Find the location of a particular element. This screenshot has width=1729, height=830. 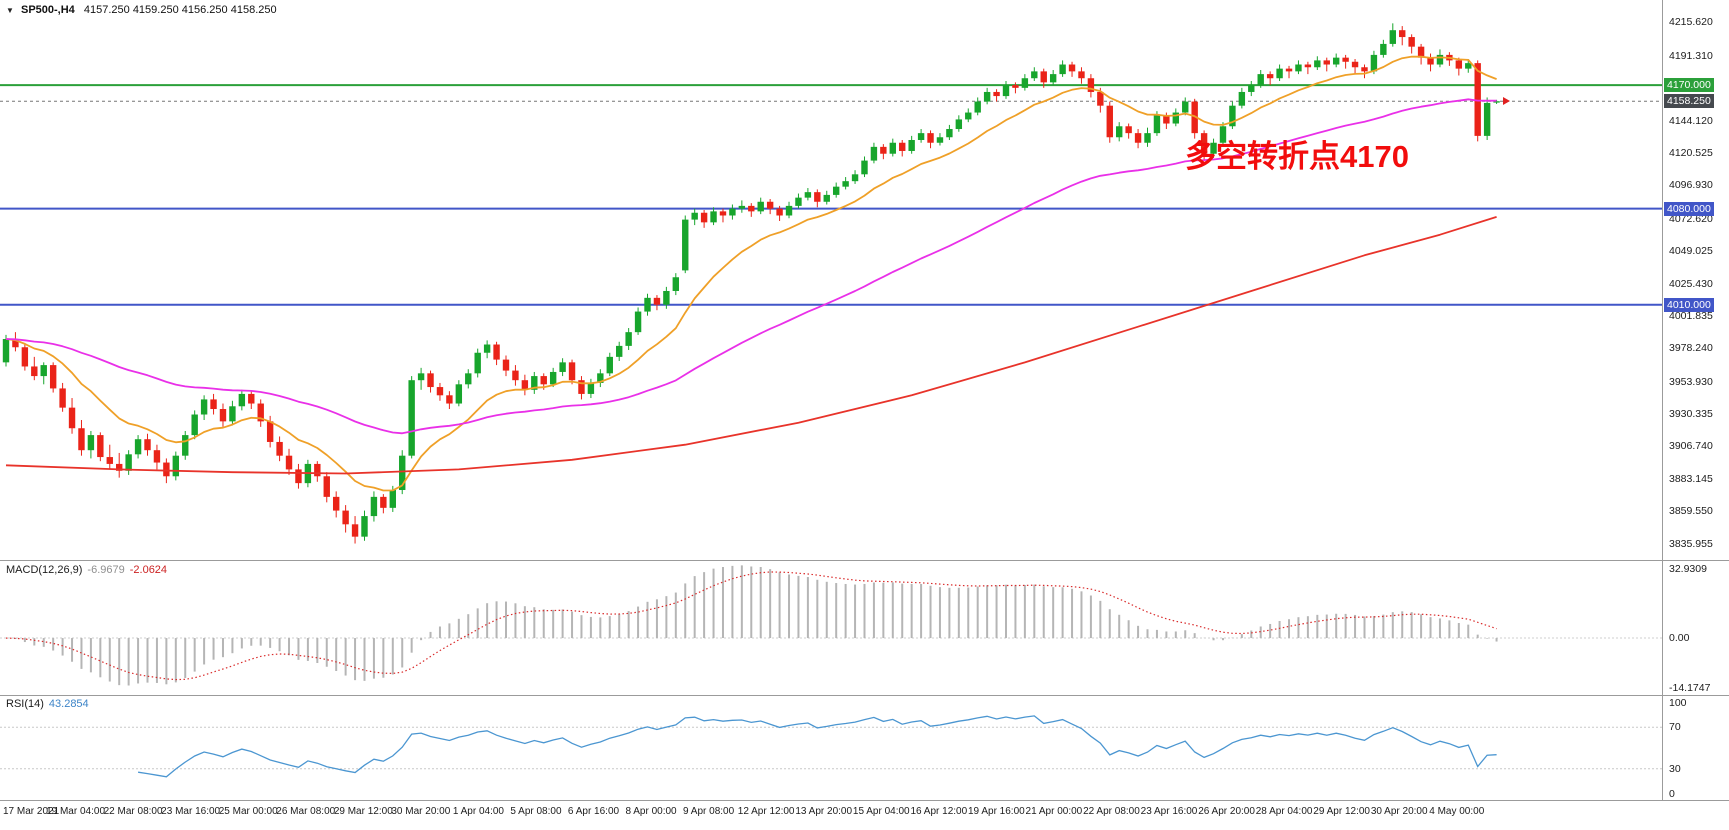

ohlc-open: 4157.250 is located at coordinates (106, 10).